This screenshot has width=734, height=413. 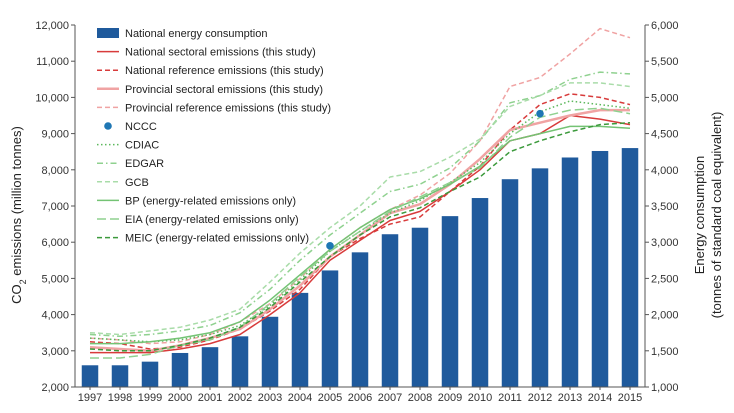 I want to click on x-tick-label: 2007, so click(x=390, y=398).